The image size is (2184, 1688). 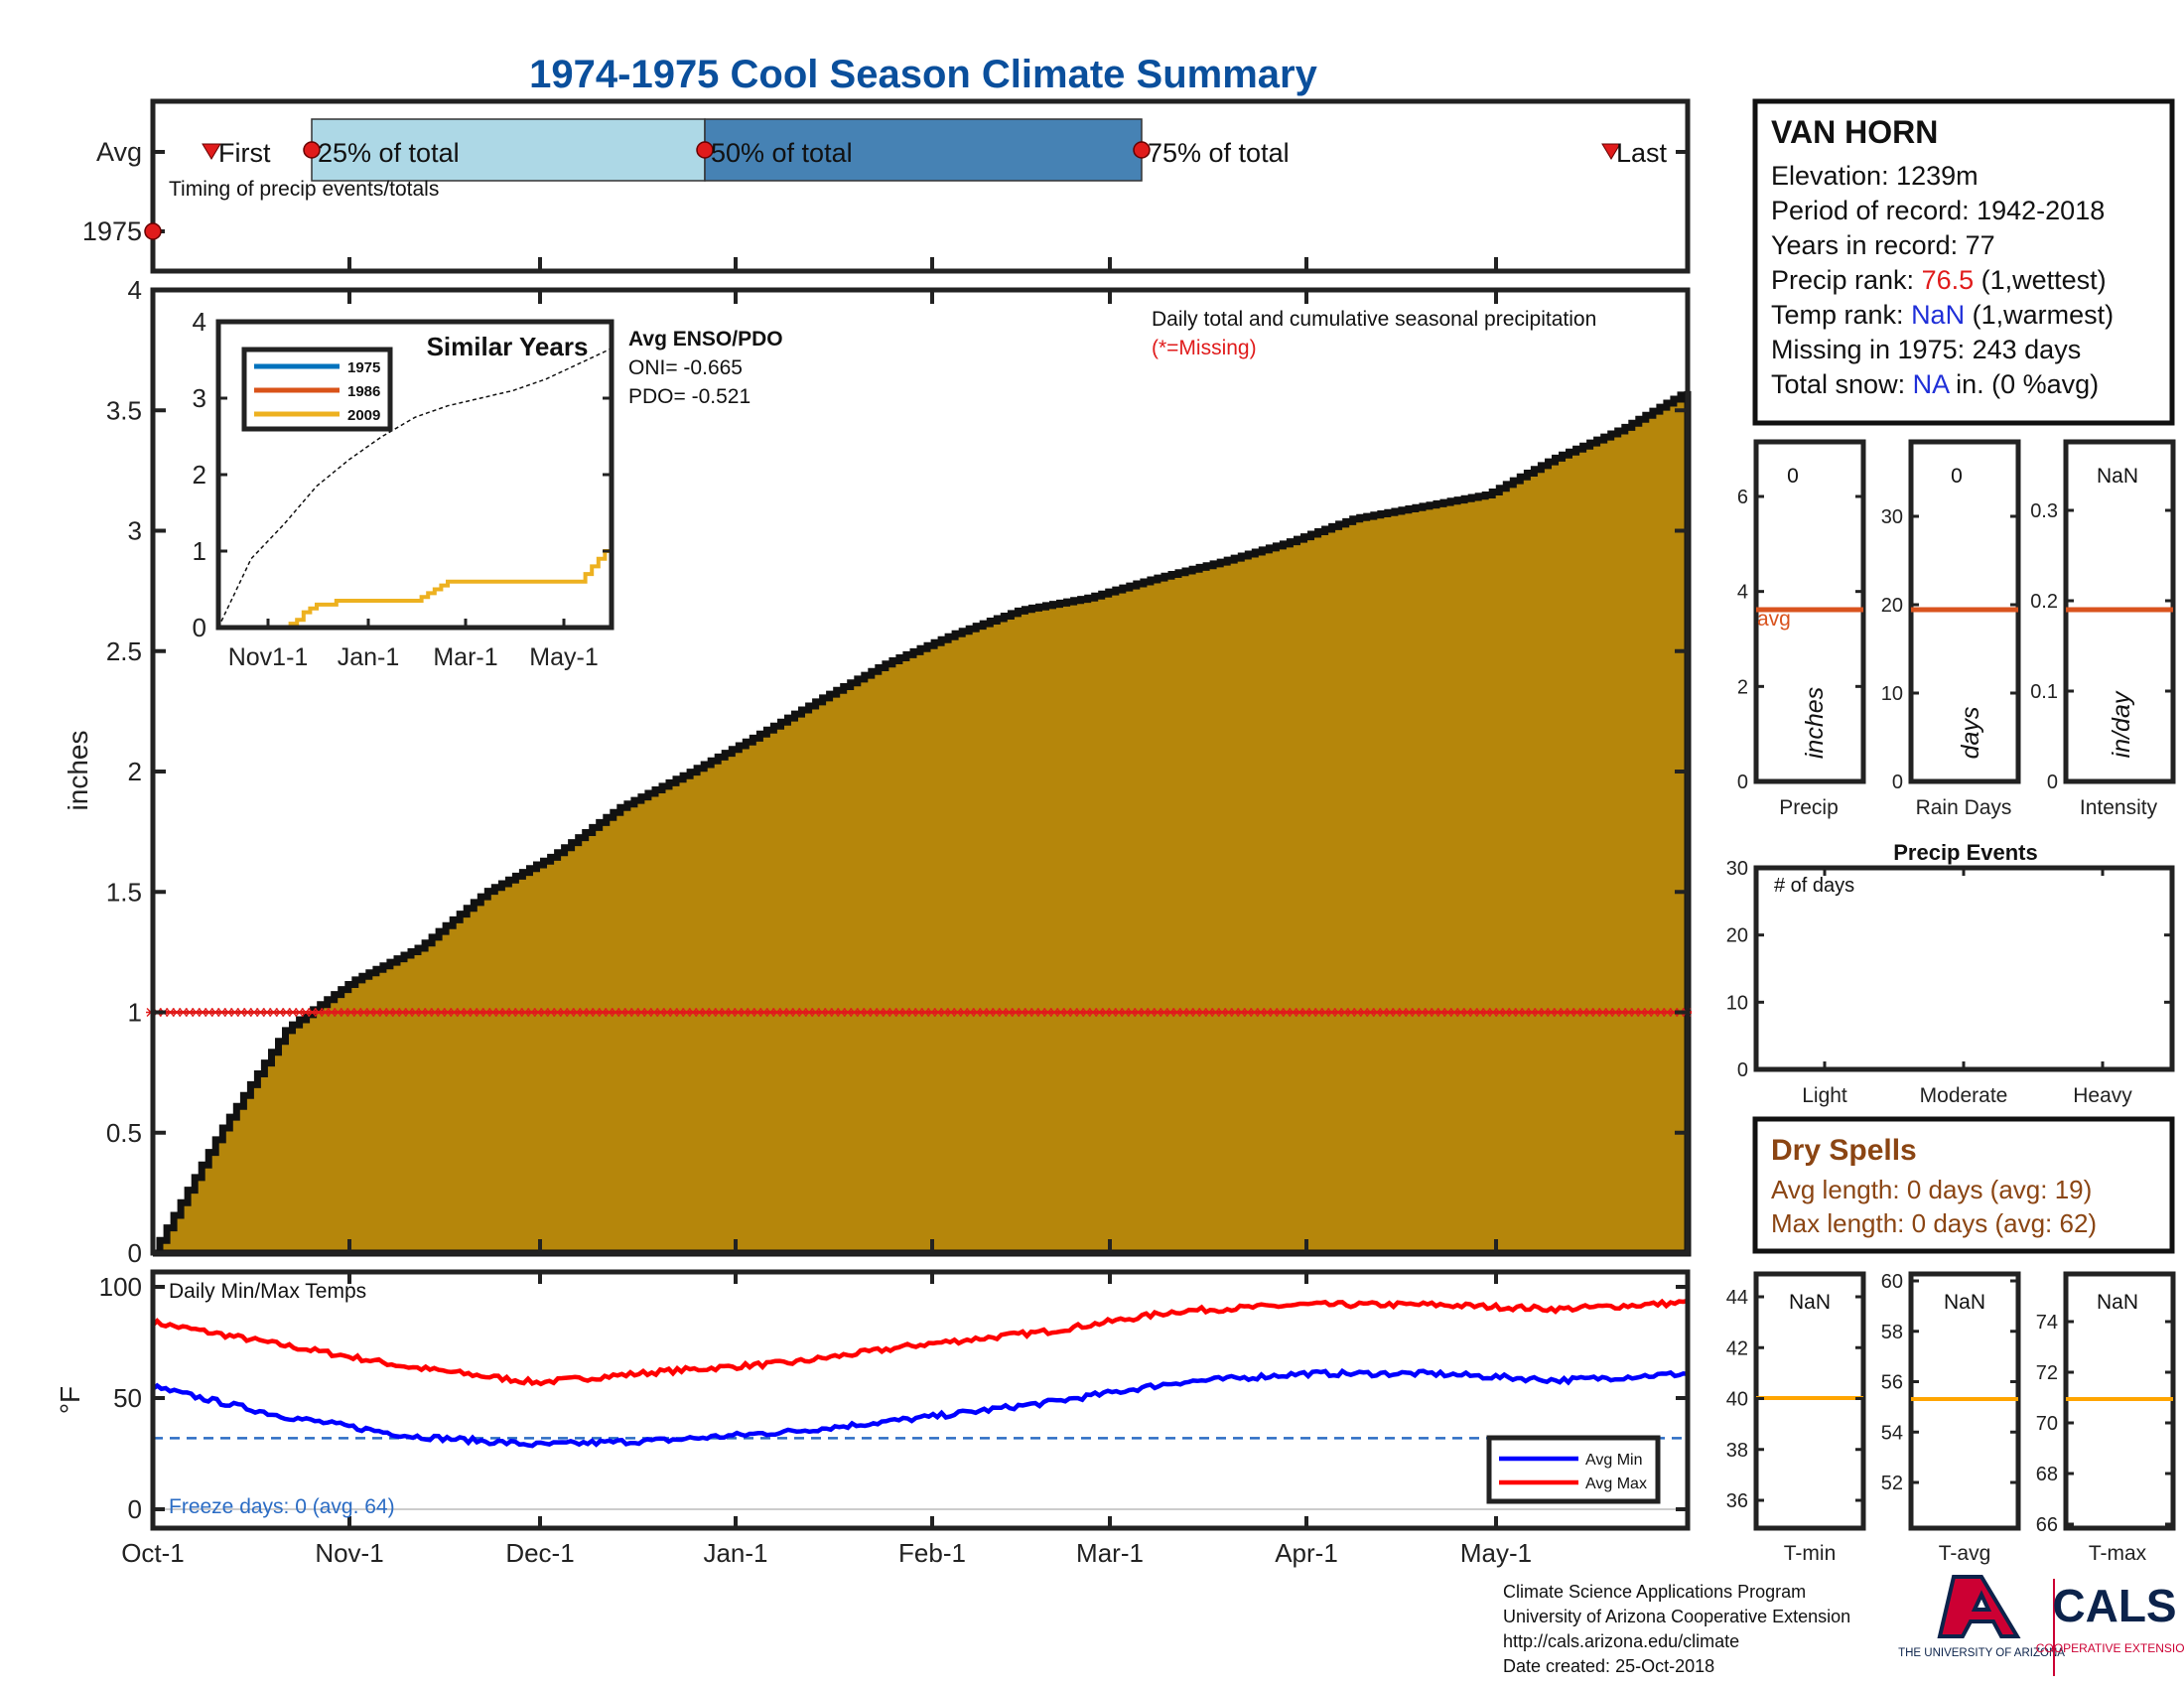 I want to click on precip-tick-label: 2, so click(x=1742, y=687).